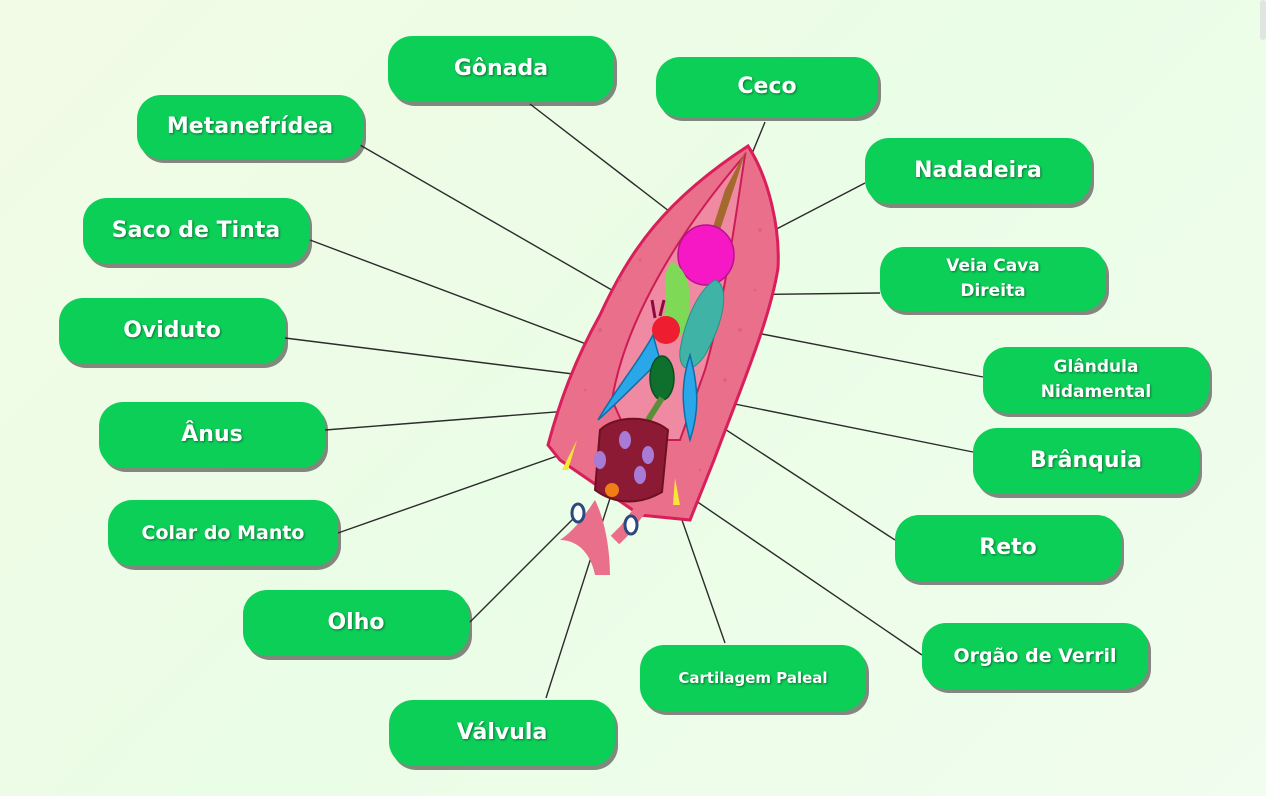 The height and width of the screenshot is (796, 1266). I want to click on label-reto-text: Reto, so click(1008, 547).